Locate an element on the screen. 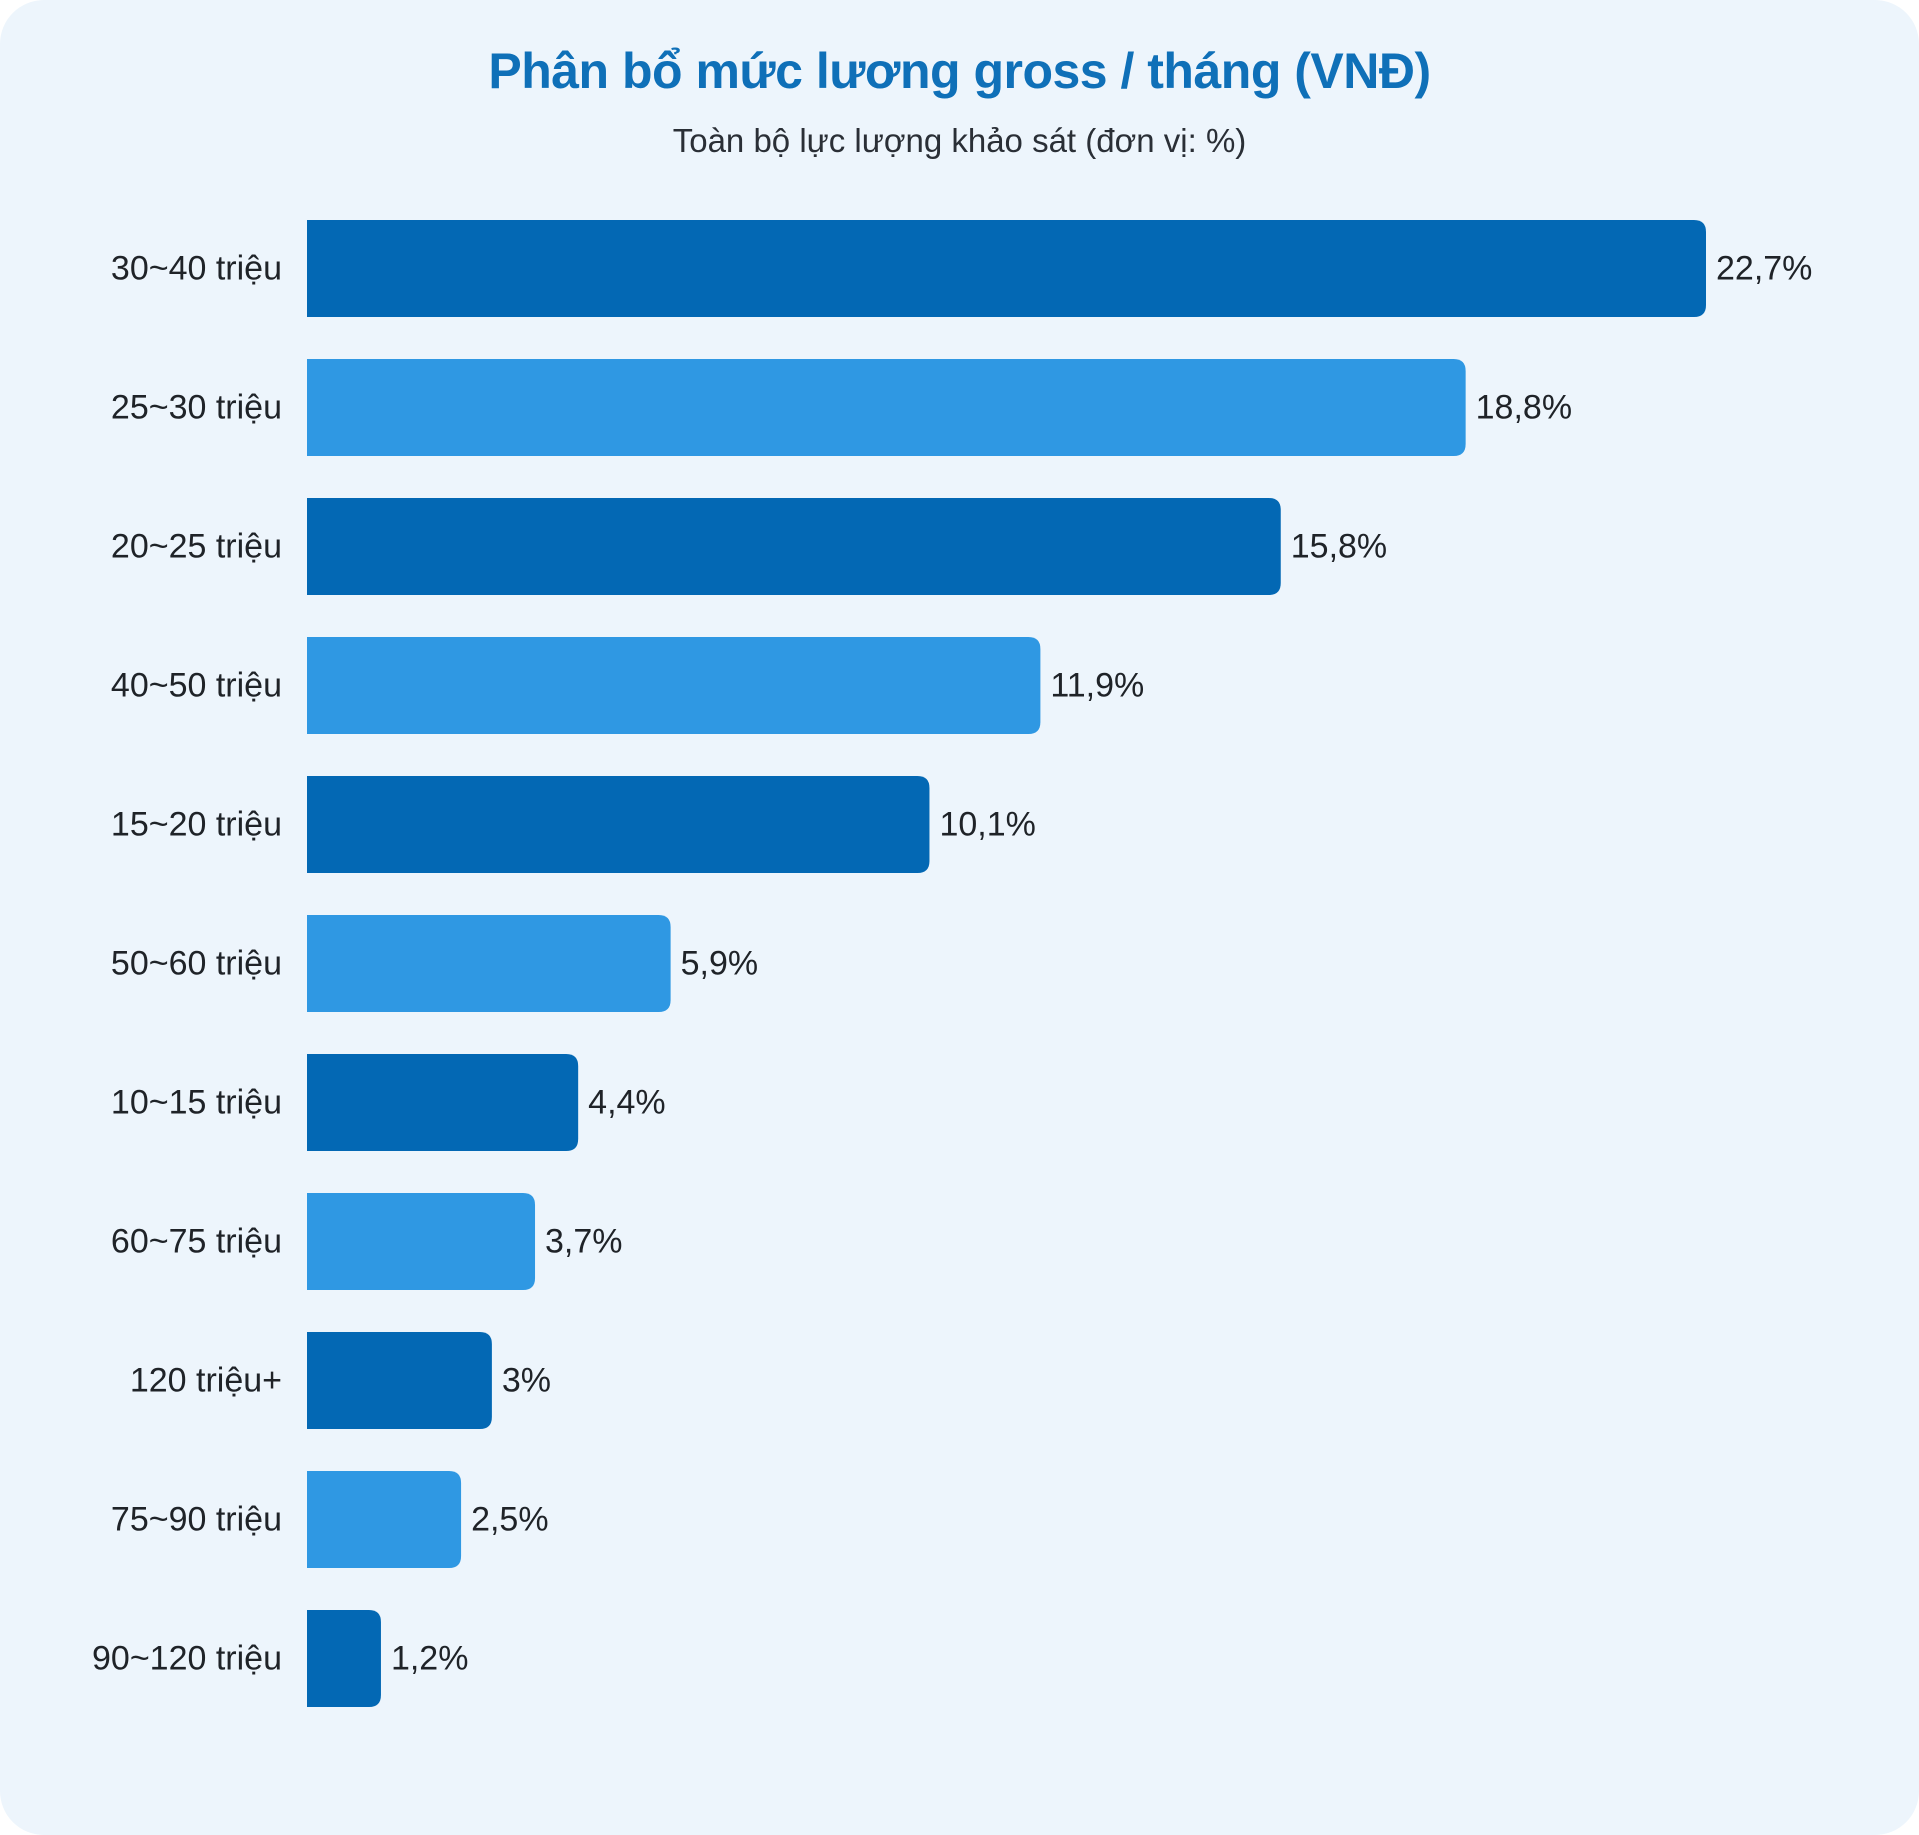 This screenshot has width=1919, height=1835. value-label: 3% is located at coordinates (526, 1381).